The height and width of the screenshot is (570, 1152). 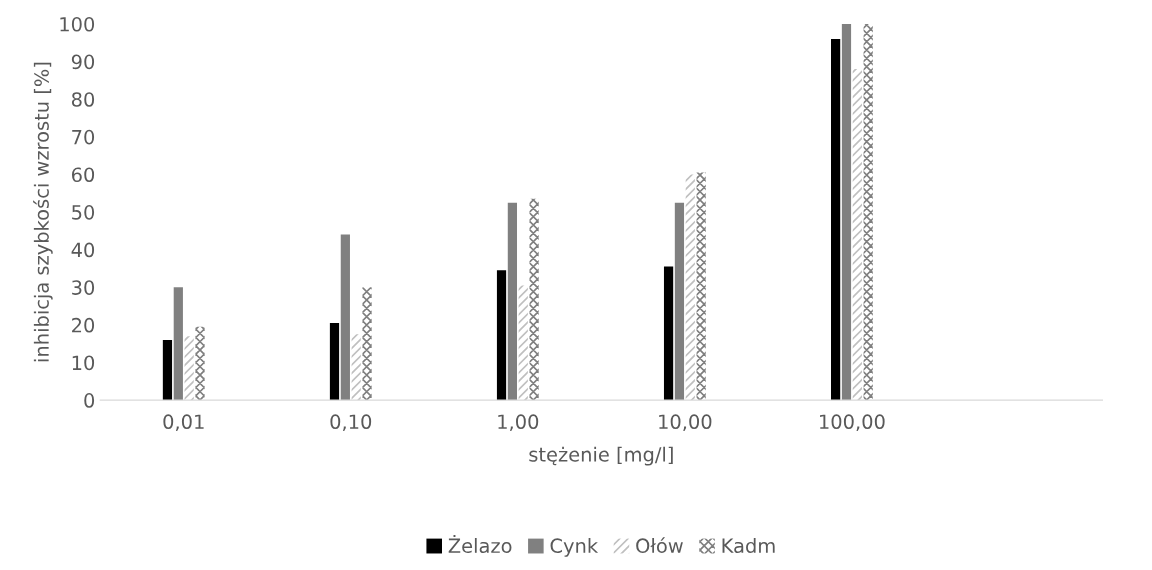 I want to click on legend-label: Cynk, so click(x=574, y=547).